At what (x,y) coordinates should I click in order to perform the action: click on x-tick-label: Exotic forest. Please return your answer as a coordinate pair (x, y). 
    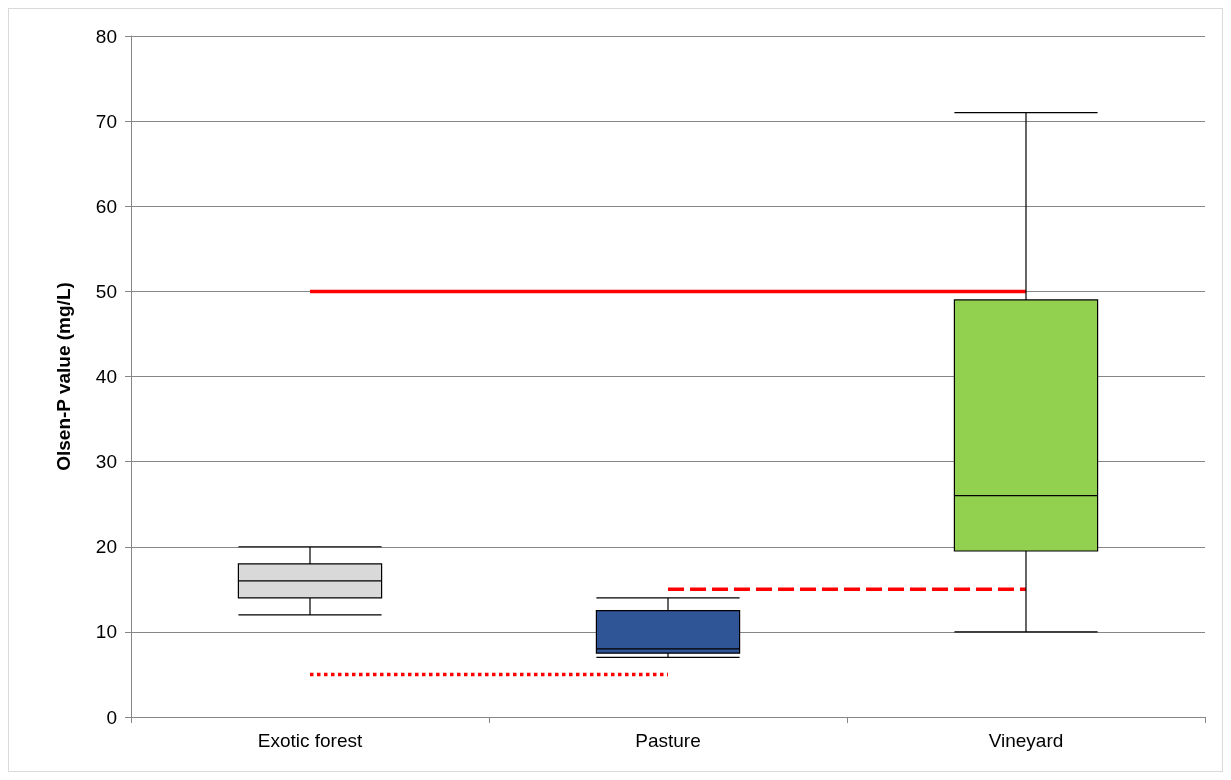
    Looking at the image, I should click on (310, 740).